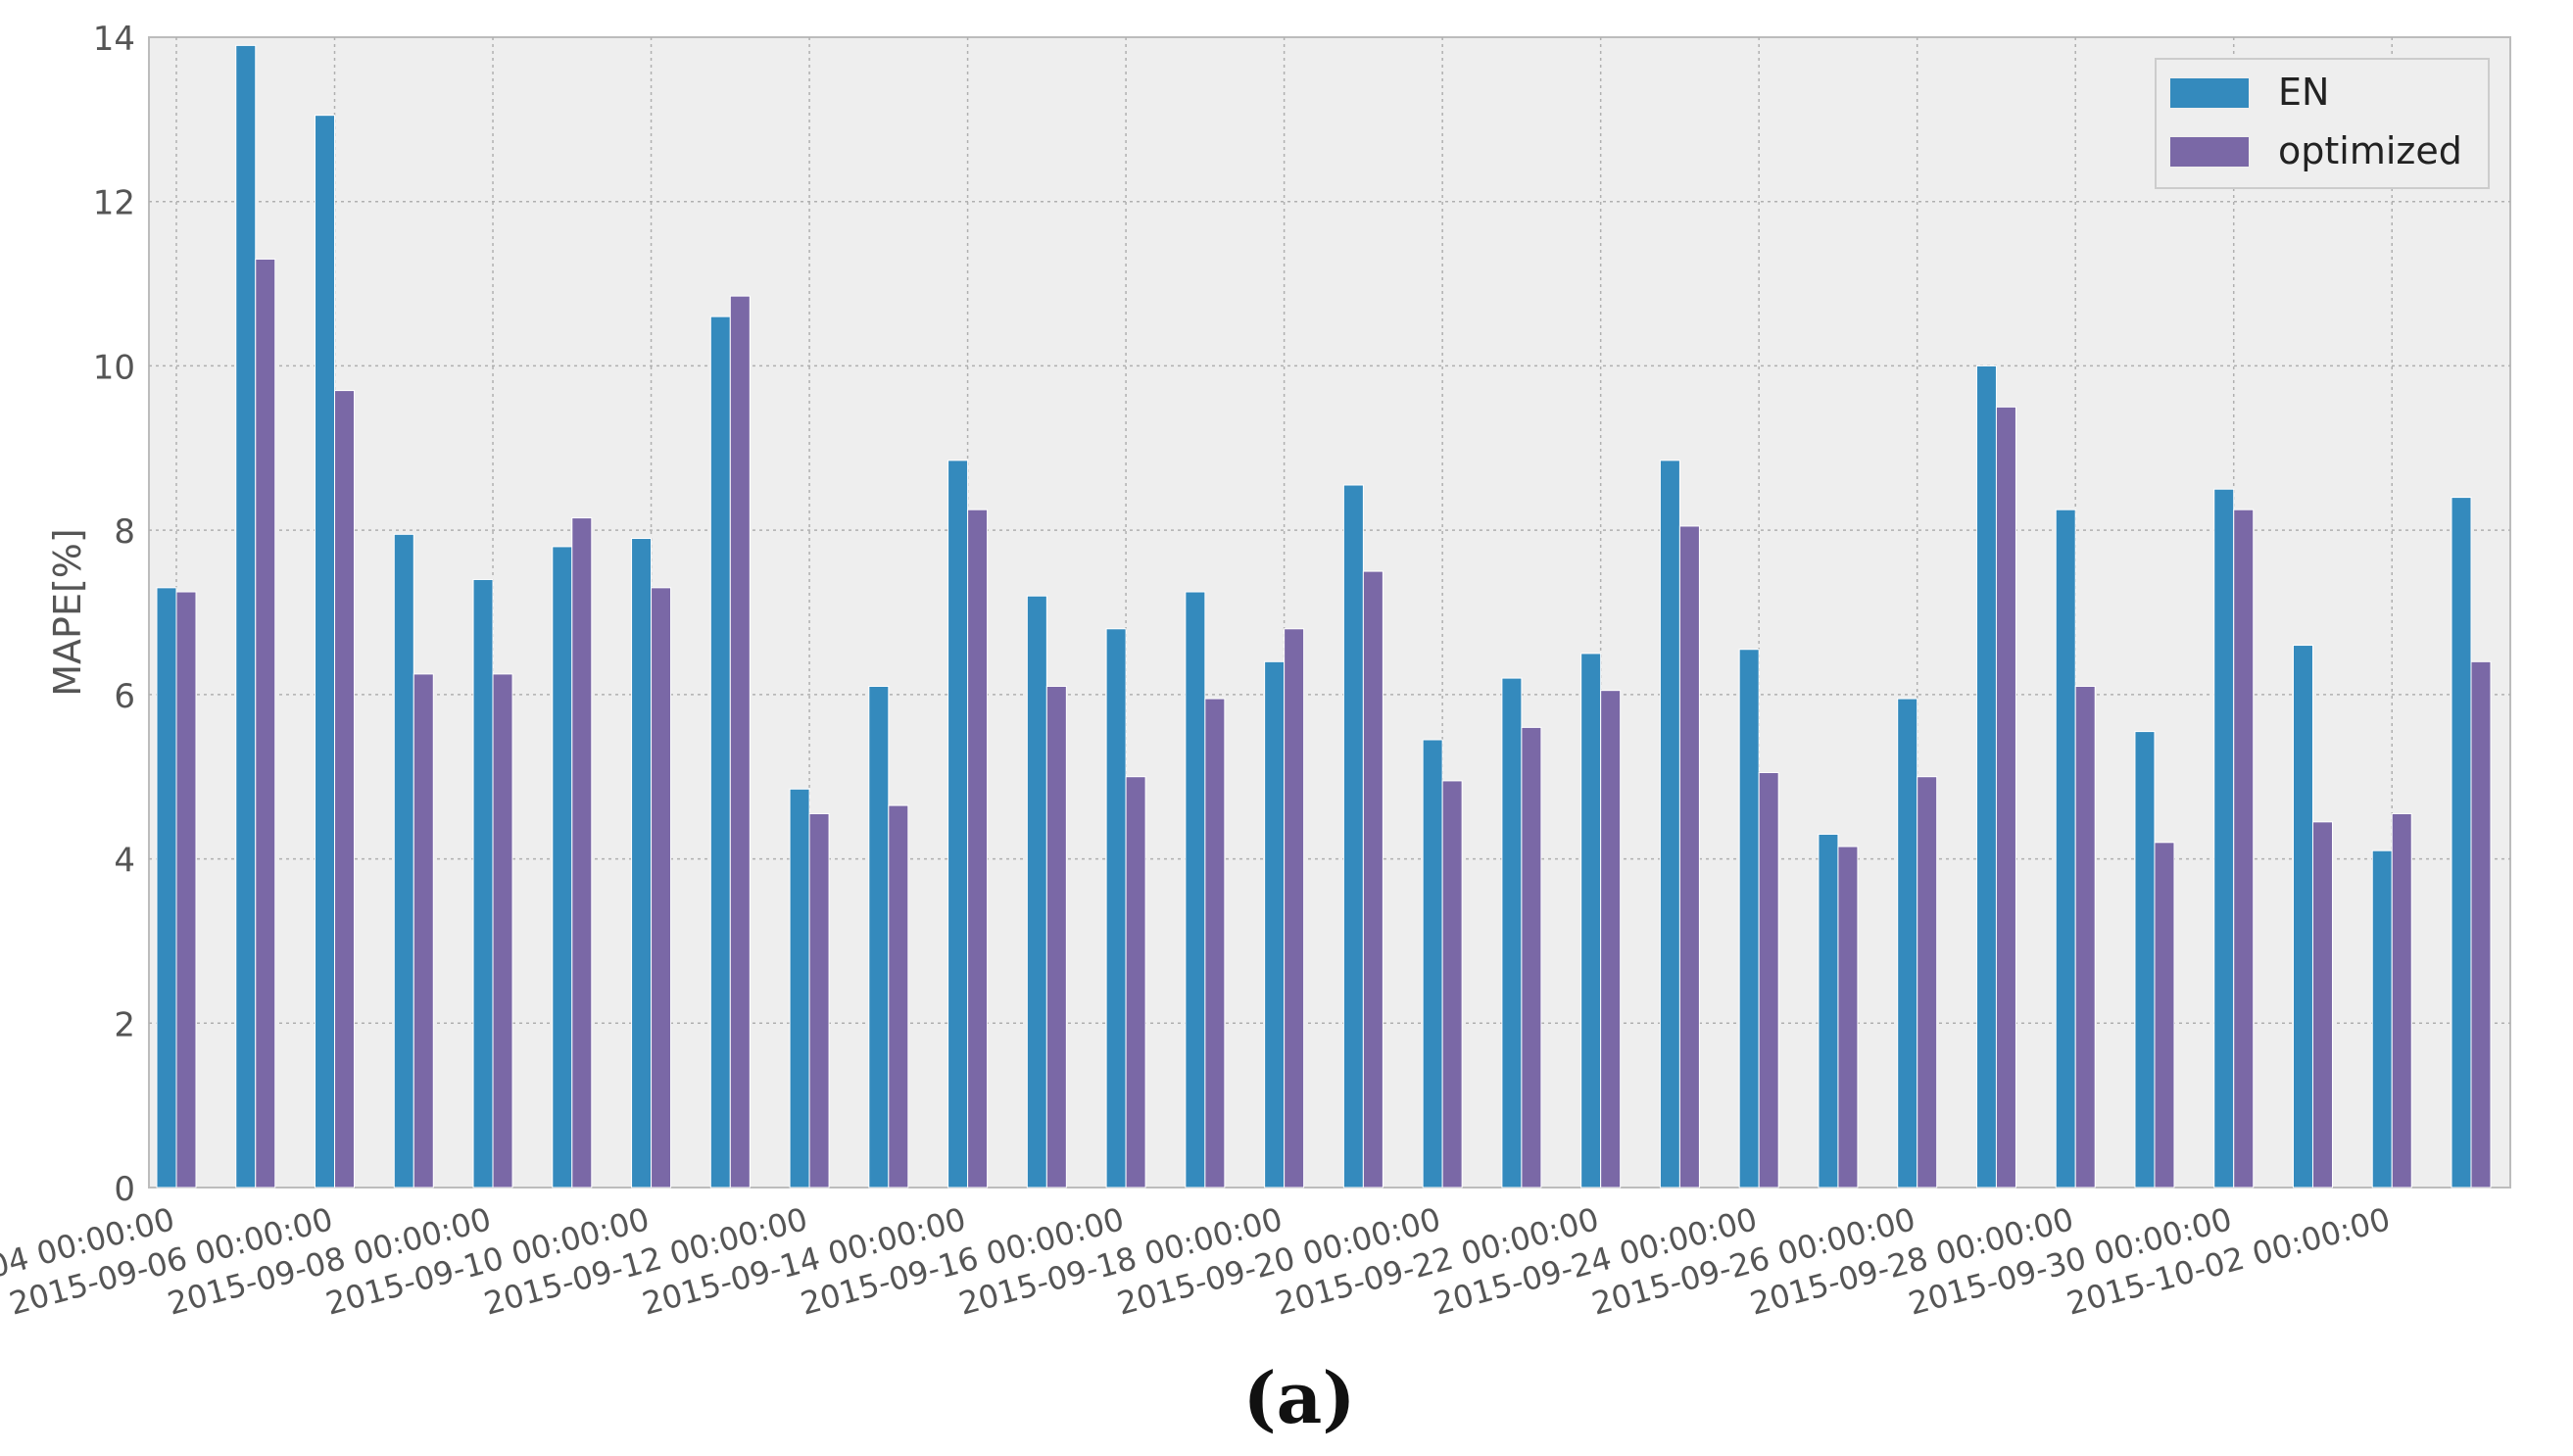 The height and width of the screenshot is (1456, 2573). I want to click on legend-swatch-en, so click(2210, 93).